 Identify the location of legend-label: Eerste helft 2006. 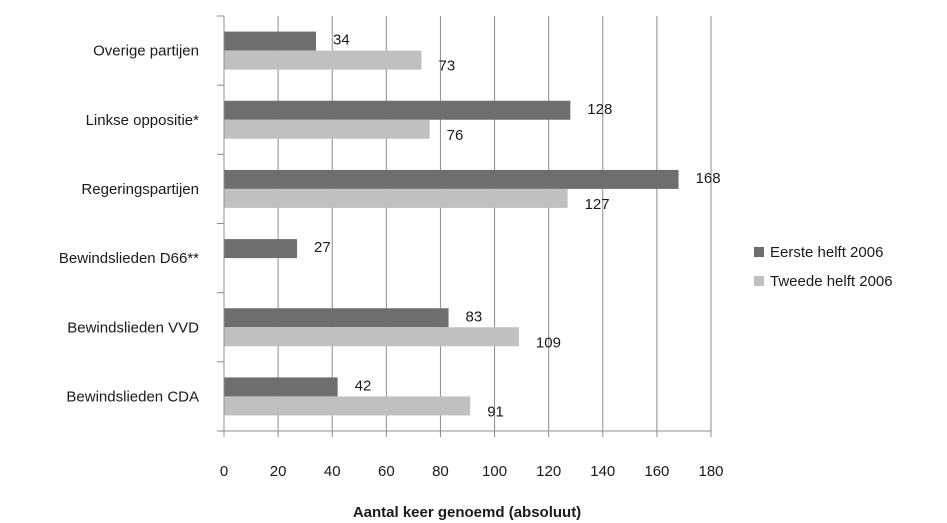
(826, 252).